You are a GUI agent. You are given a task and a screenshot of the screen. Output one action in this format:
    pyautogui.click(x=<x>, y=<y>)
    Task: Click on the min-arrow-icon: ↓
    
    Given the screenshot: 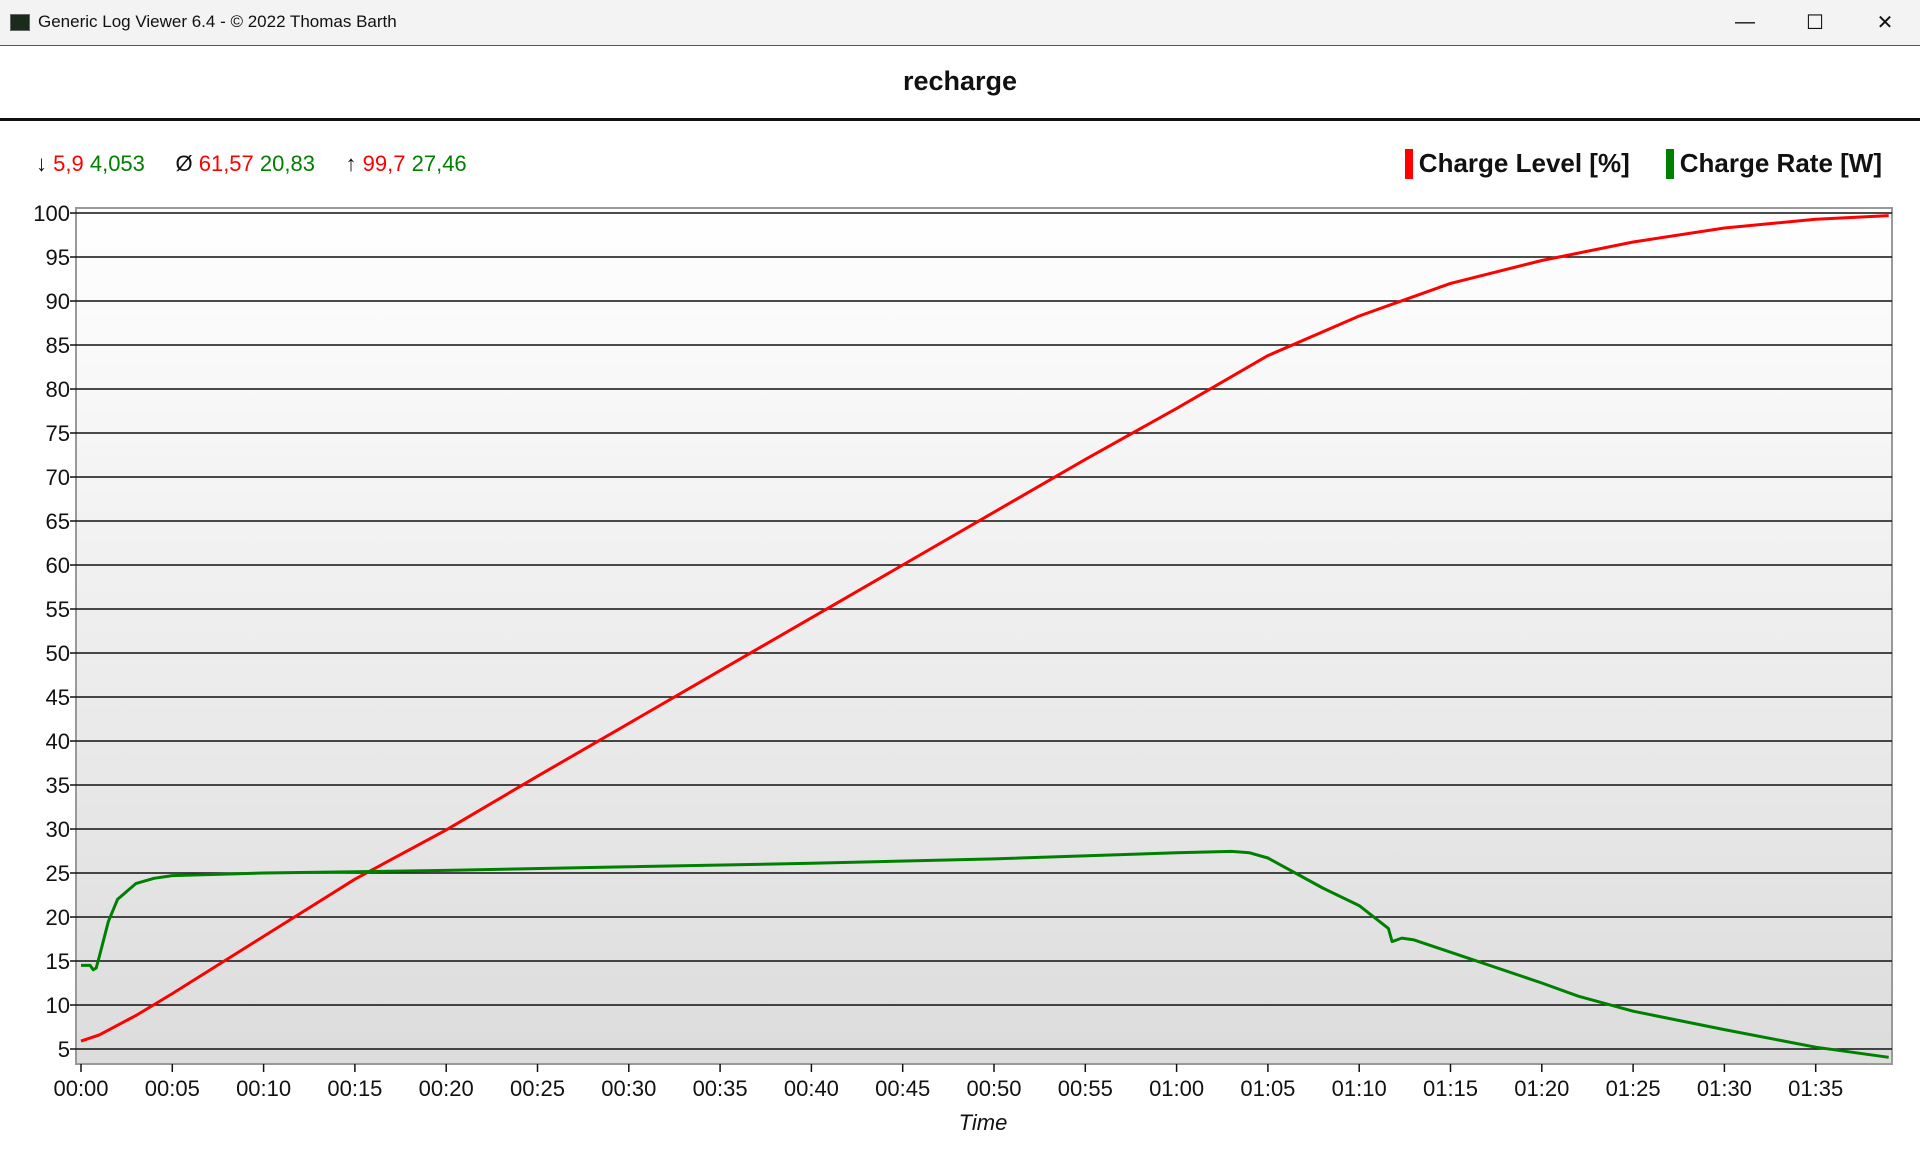 What is the action you would take?
    pyautogui.click(x=41, y=163)
    